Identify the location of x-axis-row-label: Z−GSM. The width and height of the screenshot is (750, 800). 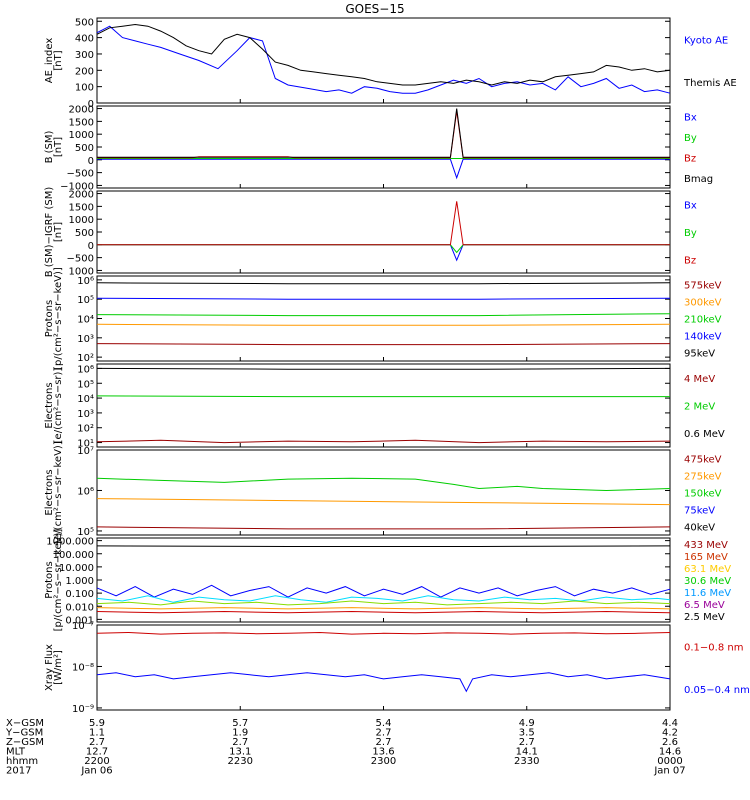
(25, 742).